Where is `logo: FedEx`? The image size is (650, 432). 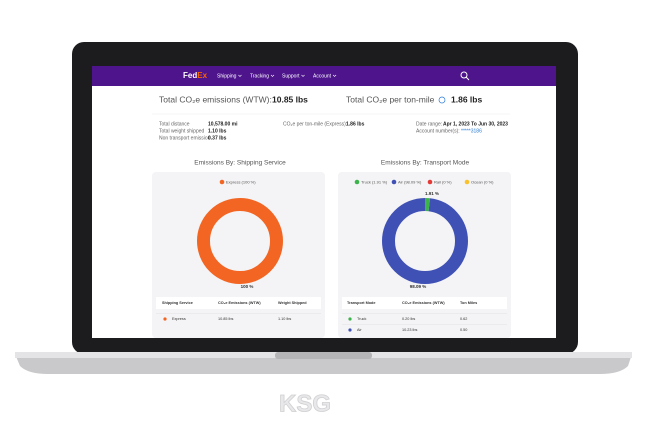 logo: FedEx is located at coordinates (195, 75).